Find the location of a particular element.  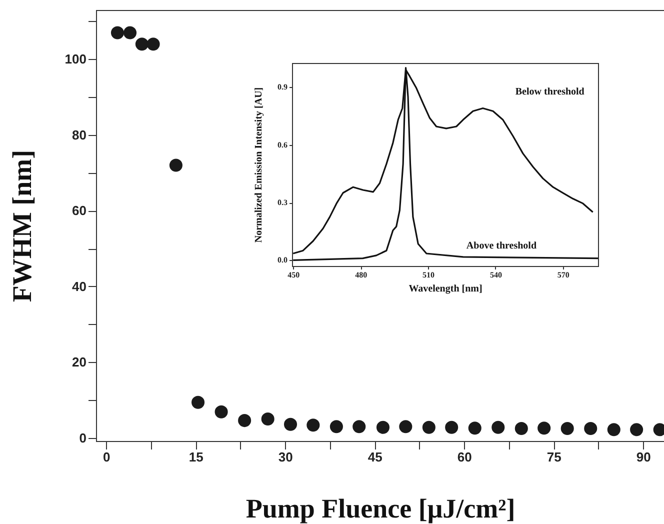

x-tick-label: 60 is located at coordinates (464, 457).